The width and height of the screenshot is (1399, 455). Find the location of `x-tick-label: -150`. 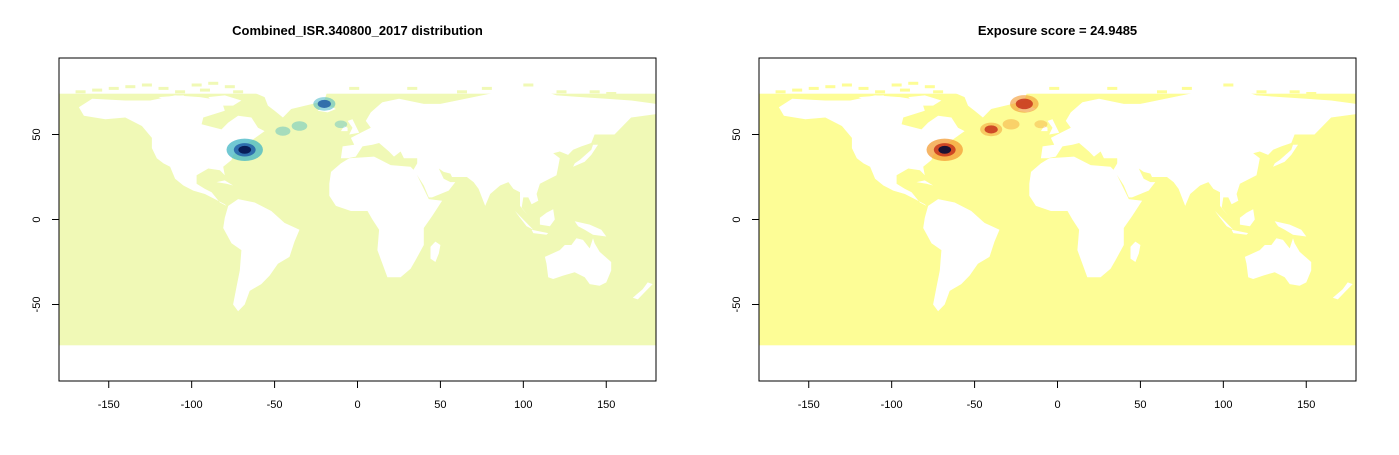

x-tick-label: -150 is located at coordinates (109, 405).